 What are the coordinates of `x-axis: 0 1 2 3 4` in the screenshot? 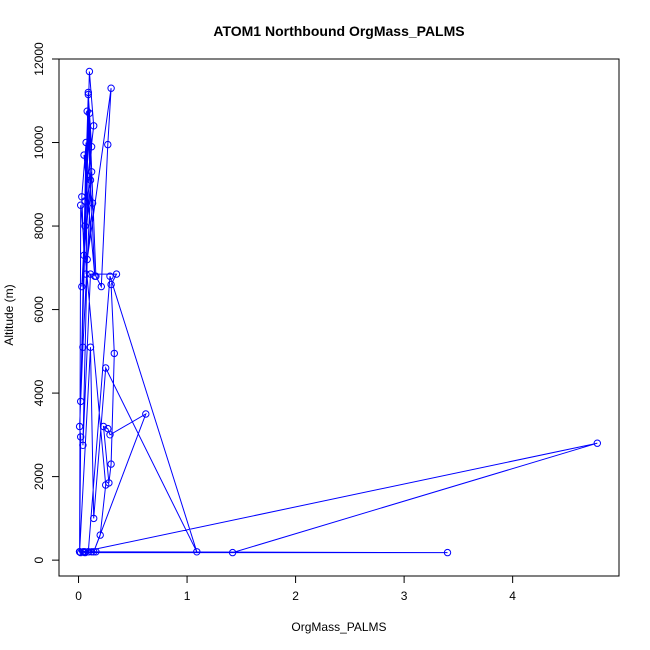 It's located at (295, 589).